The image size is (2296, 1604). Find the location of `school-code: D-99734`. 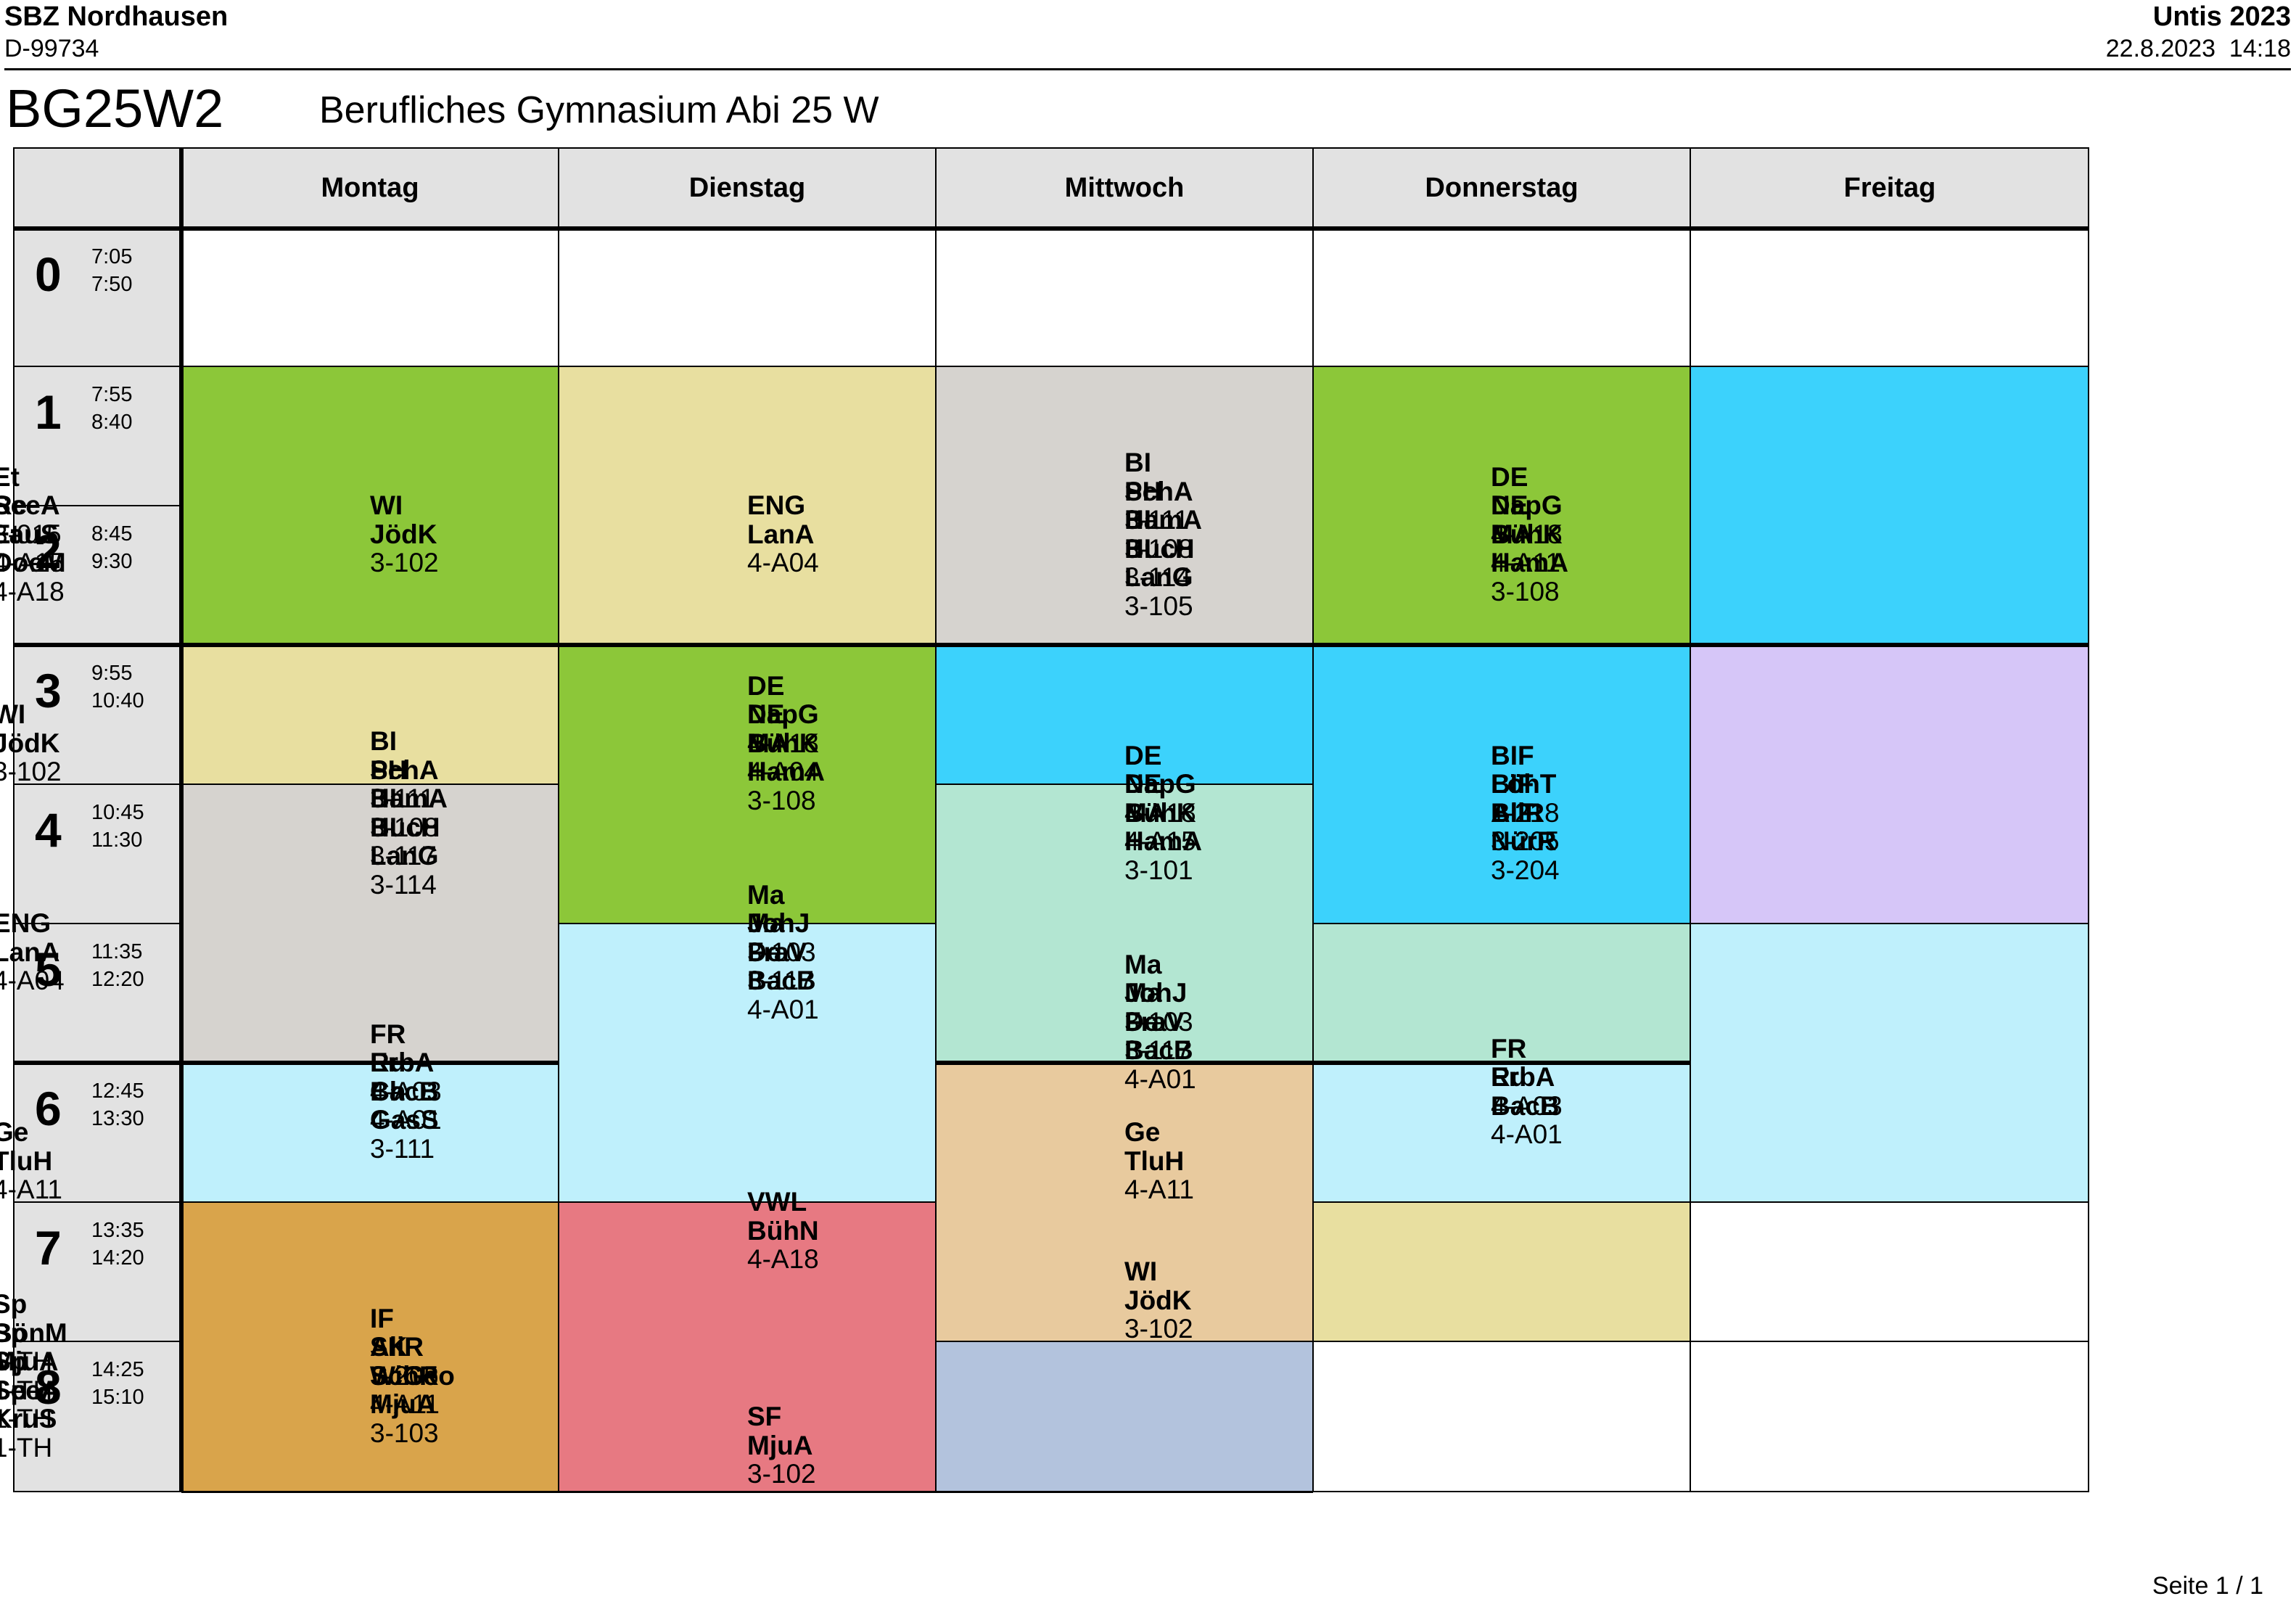

school-code: D-99734 is located at coordinates (52, 48).